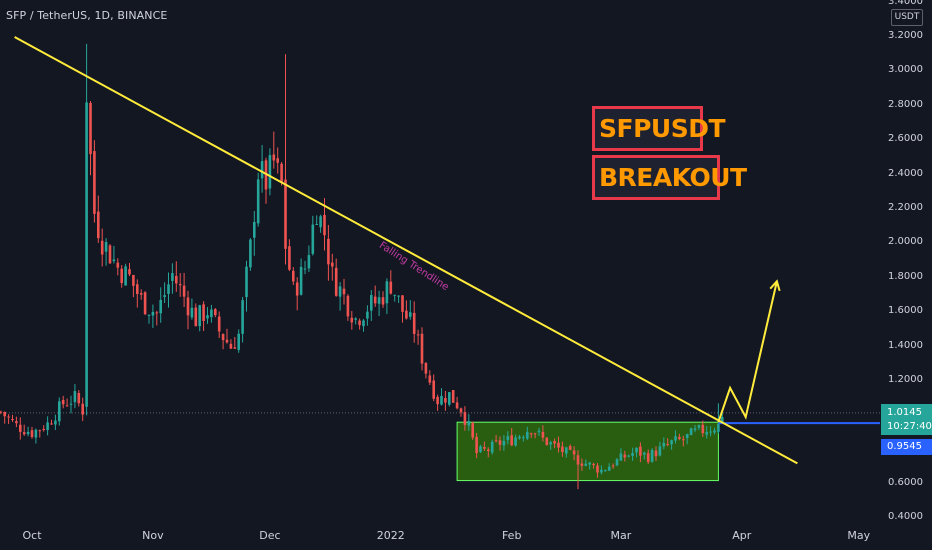 The image size is (932, 550). Describe the element at coordinates (909, 426) in the screenshot. I see `bar-countdown: 10:27:40` at that location.